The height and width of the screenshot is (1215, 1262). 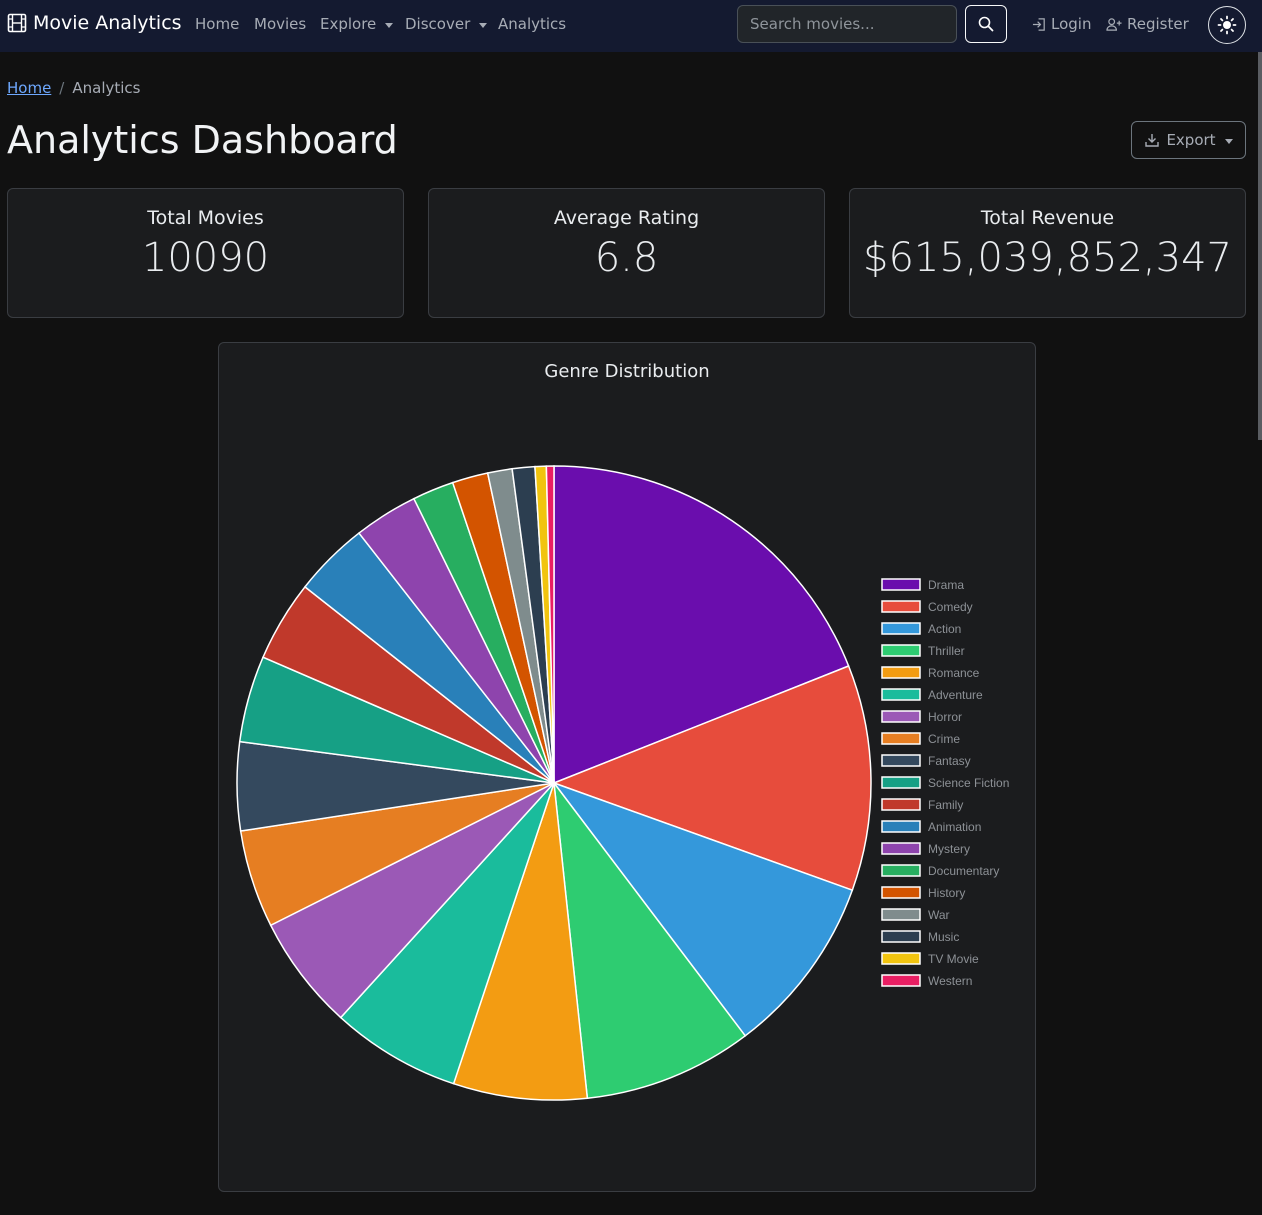 What do you see at coordinates (963, 871) in the screenshot?
I see `legend-label: Documentary` at bounding box center [963, 871].